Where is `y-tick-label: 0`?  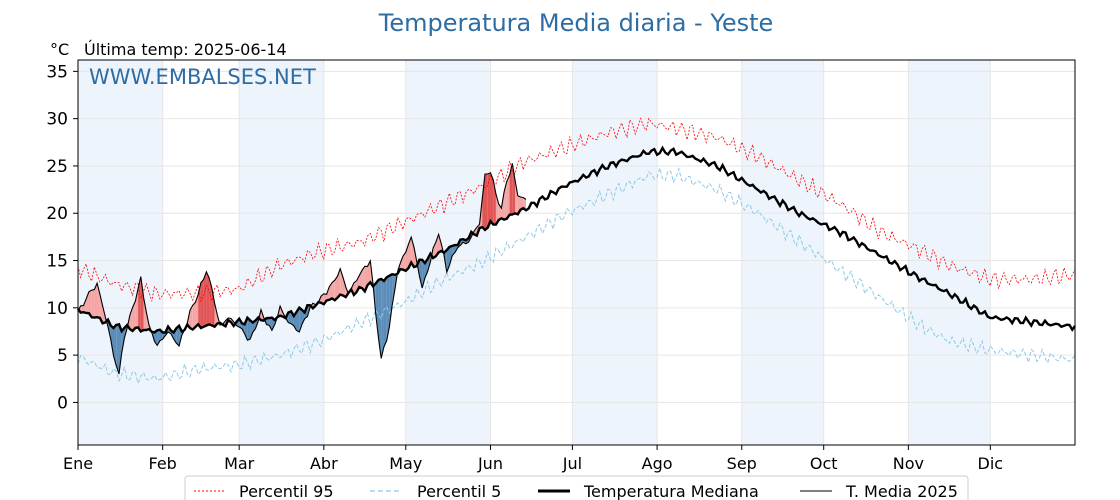 y-tick-label: 0 is located at coordinates (62, 403).